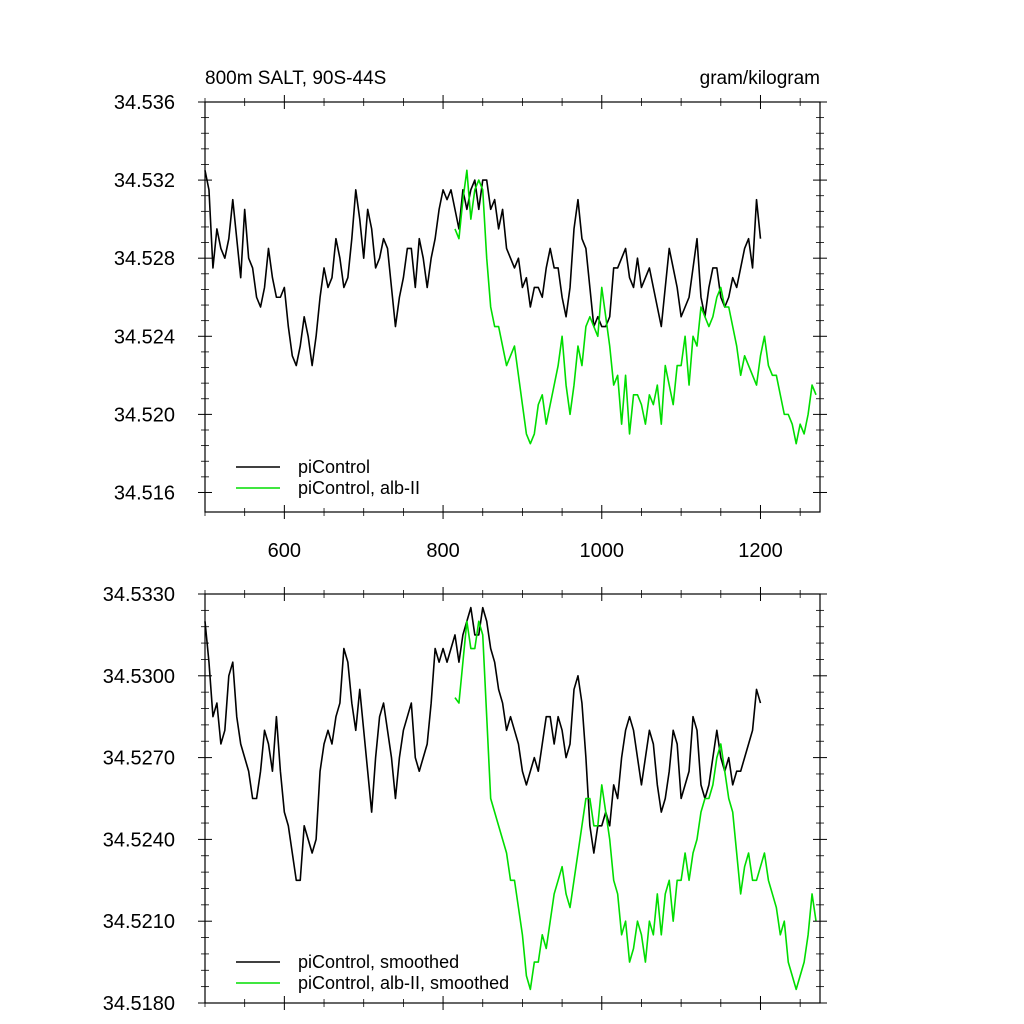  What do you see at coordinates (442, 551) in the screenshot?
I see `x-tick-label: 800` at bounding box center [442, 551].